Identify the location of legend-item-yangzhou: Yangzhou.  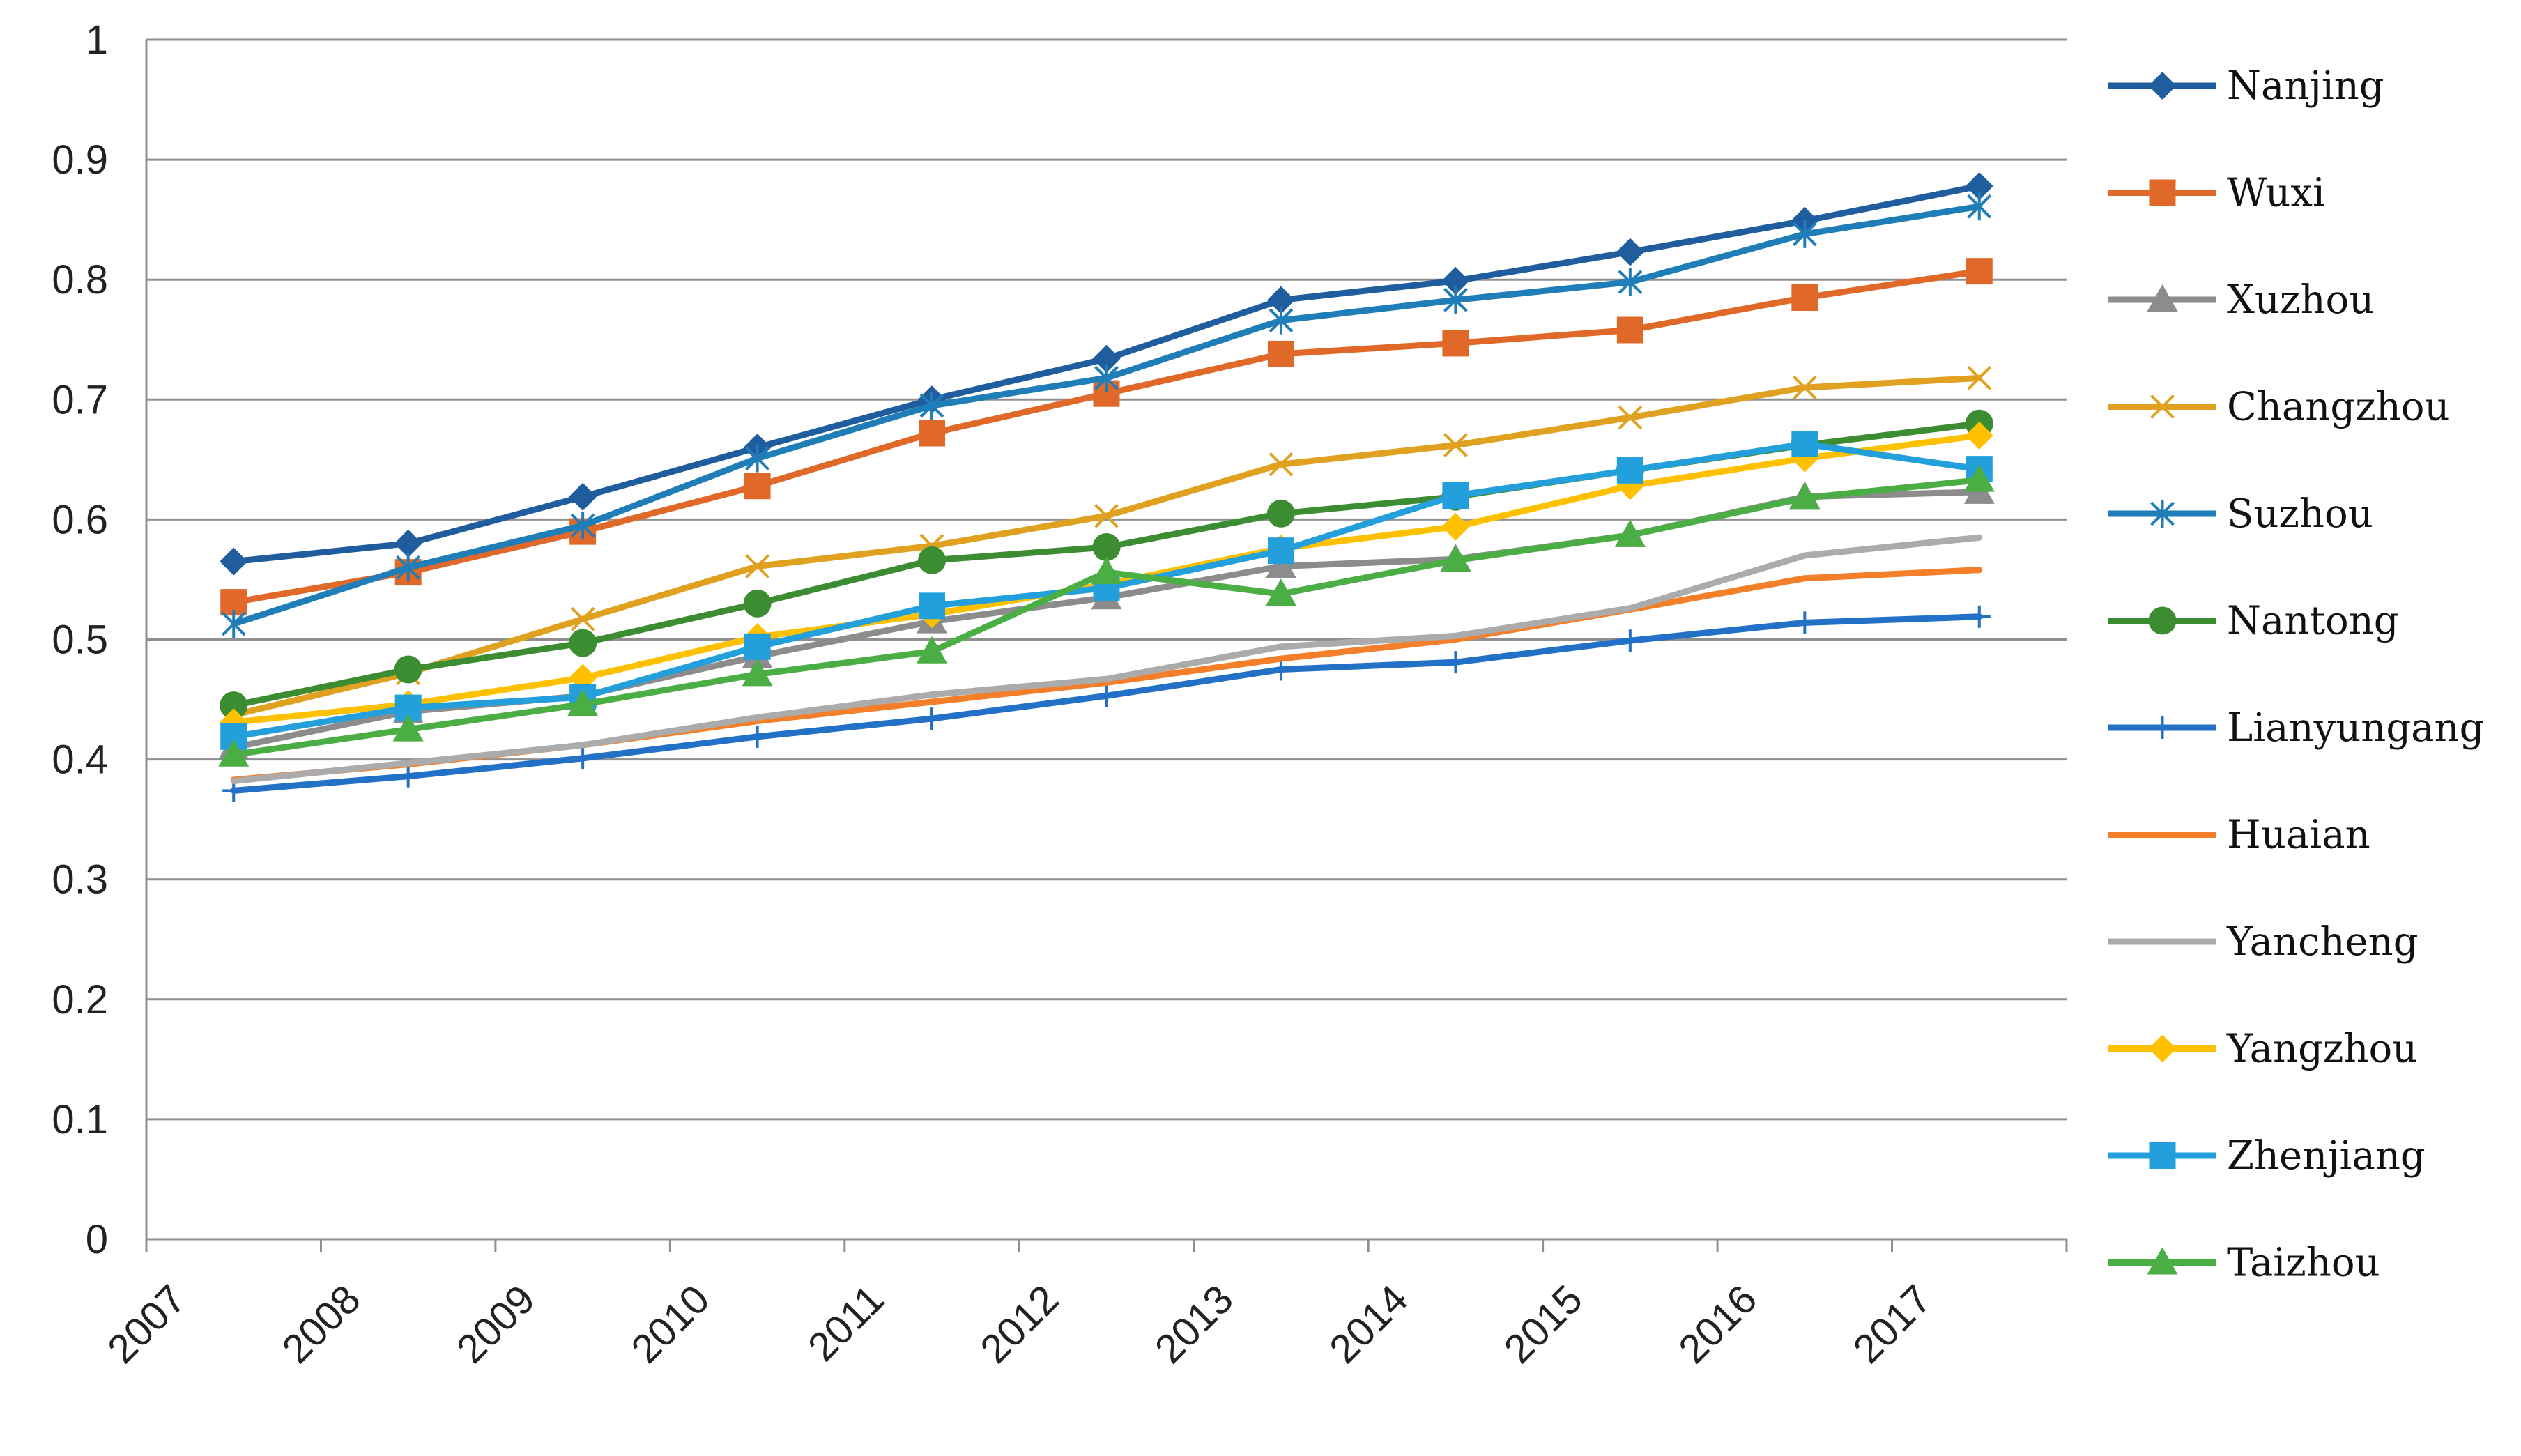
(2262, 1050).